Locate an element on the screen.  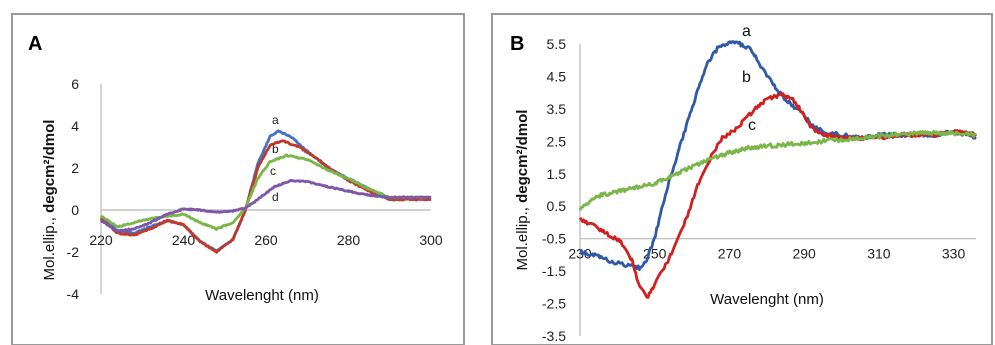
chart-b-ytick-label: 5.5 is located at coordinates (557, 44).